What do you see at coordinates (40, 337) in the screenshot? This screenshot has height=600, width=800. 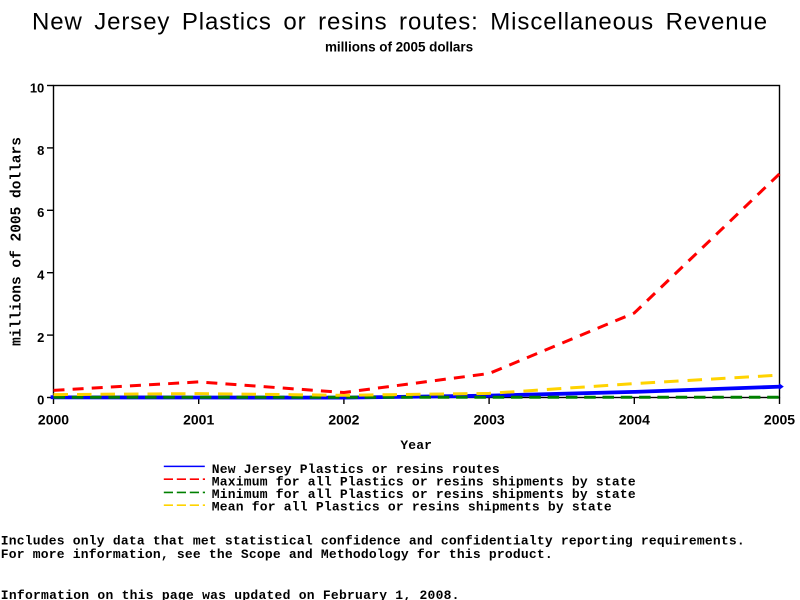 I see `svg-text: 2` at bounding box center [40, 337].